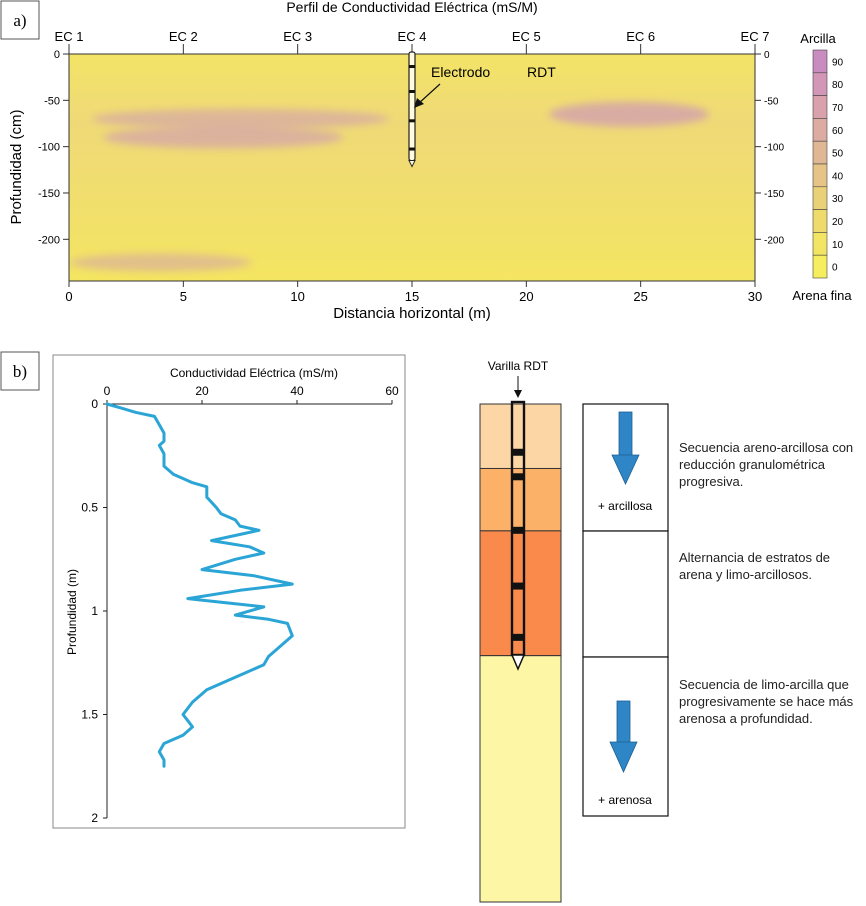 Image resolution: width=866 pixels, height=906 pixels. I want to click on rdt-rod-pointer-head, so click(518, 394).